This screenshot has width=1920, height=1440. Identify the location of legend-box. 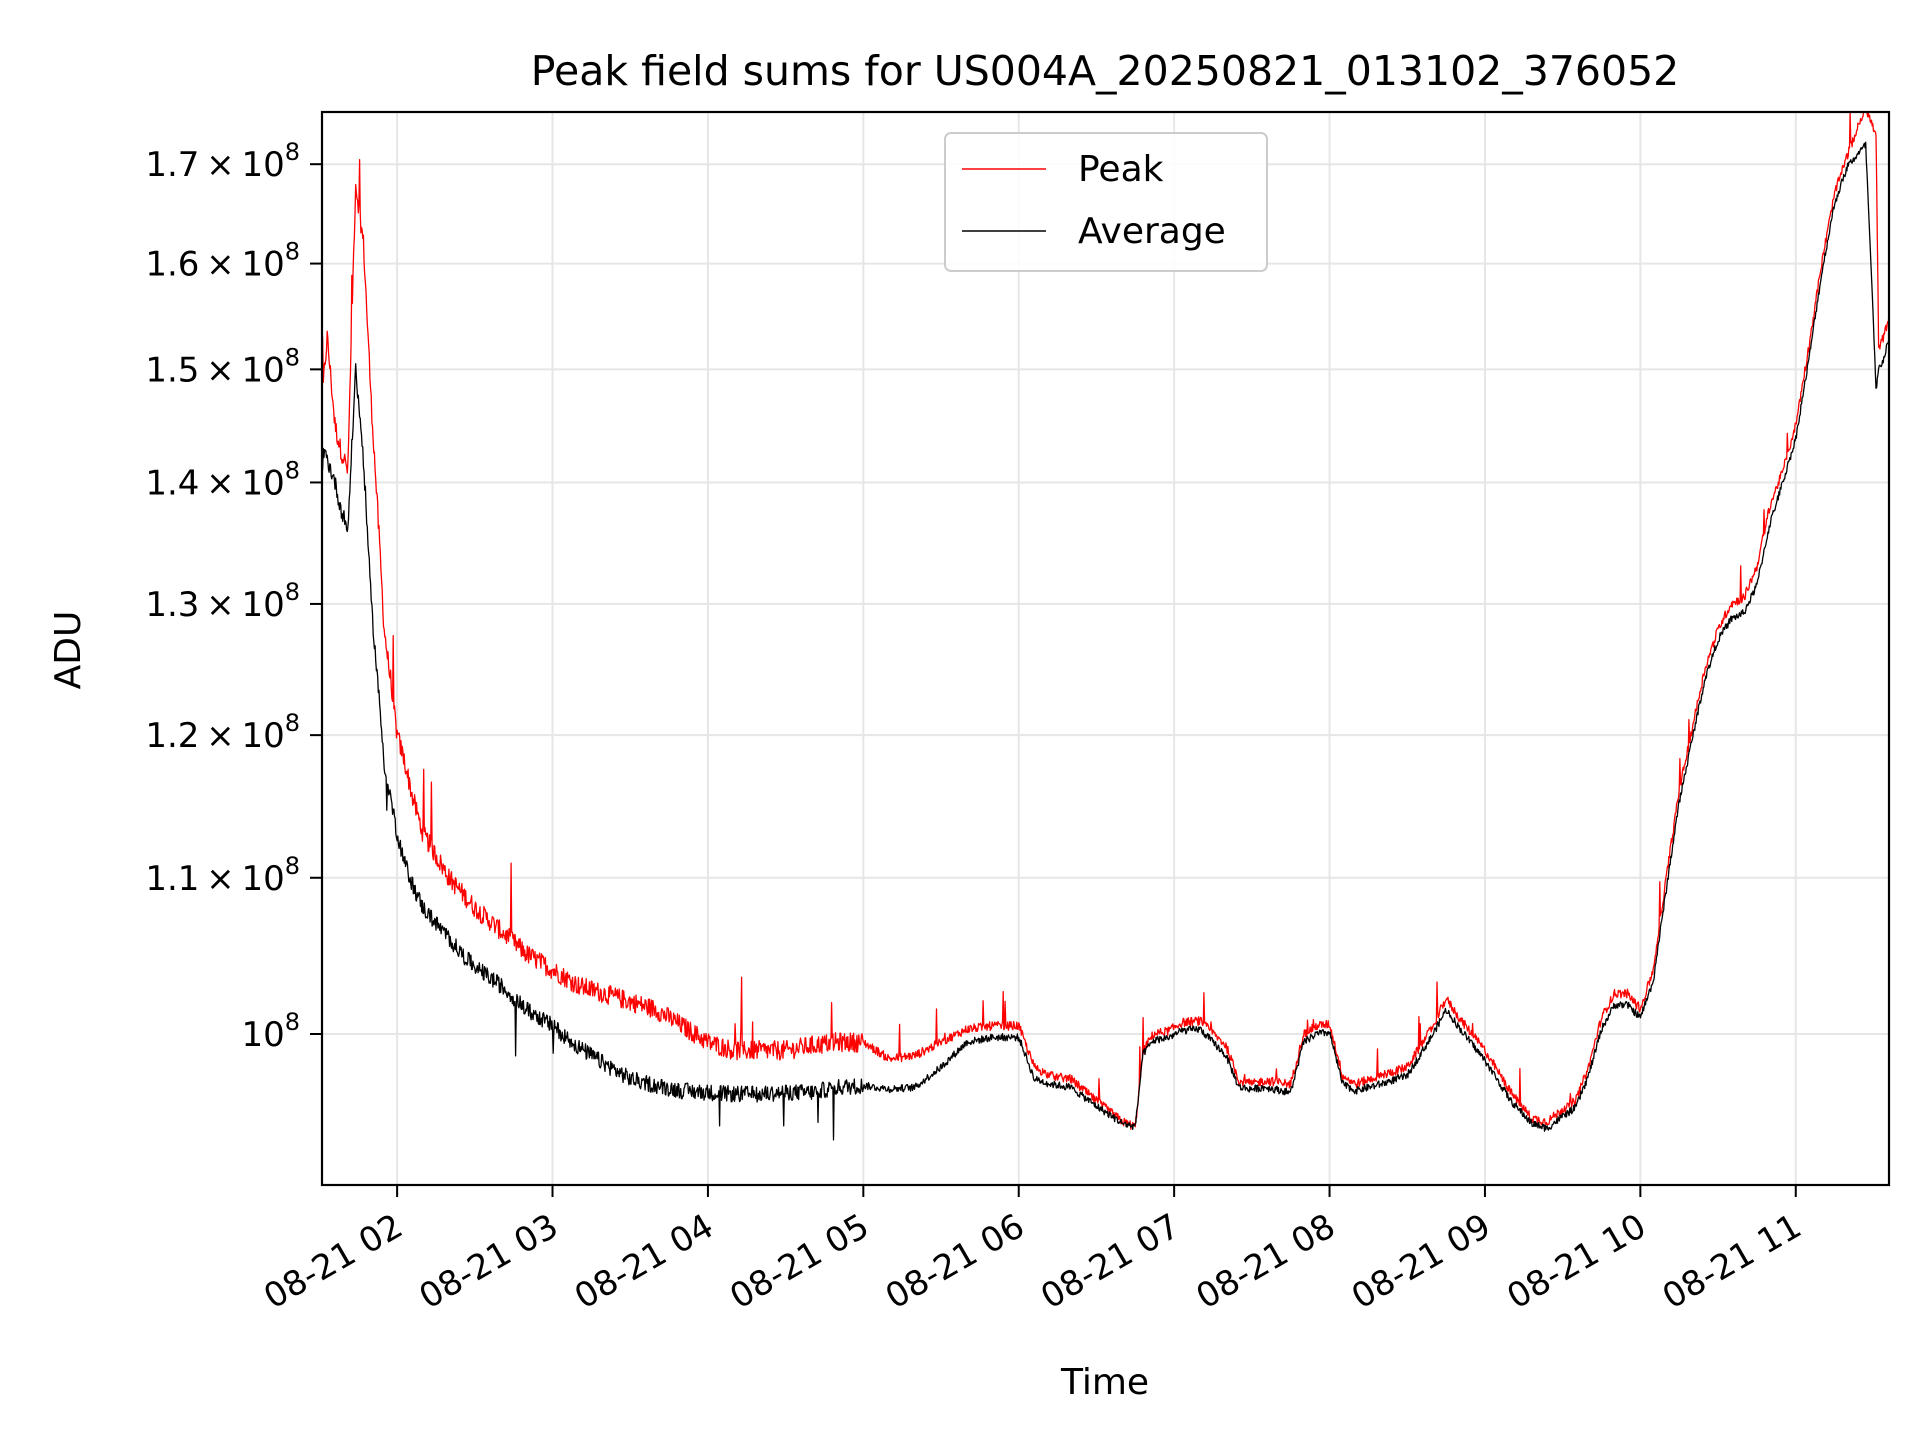
(1106, 202).